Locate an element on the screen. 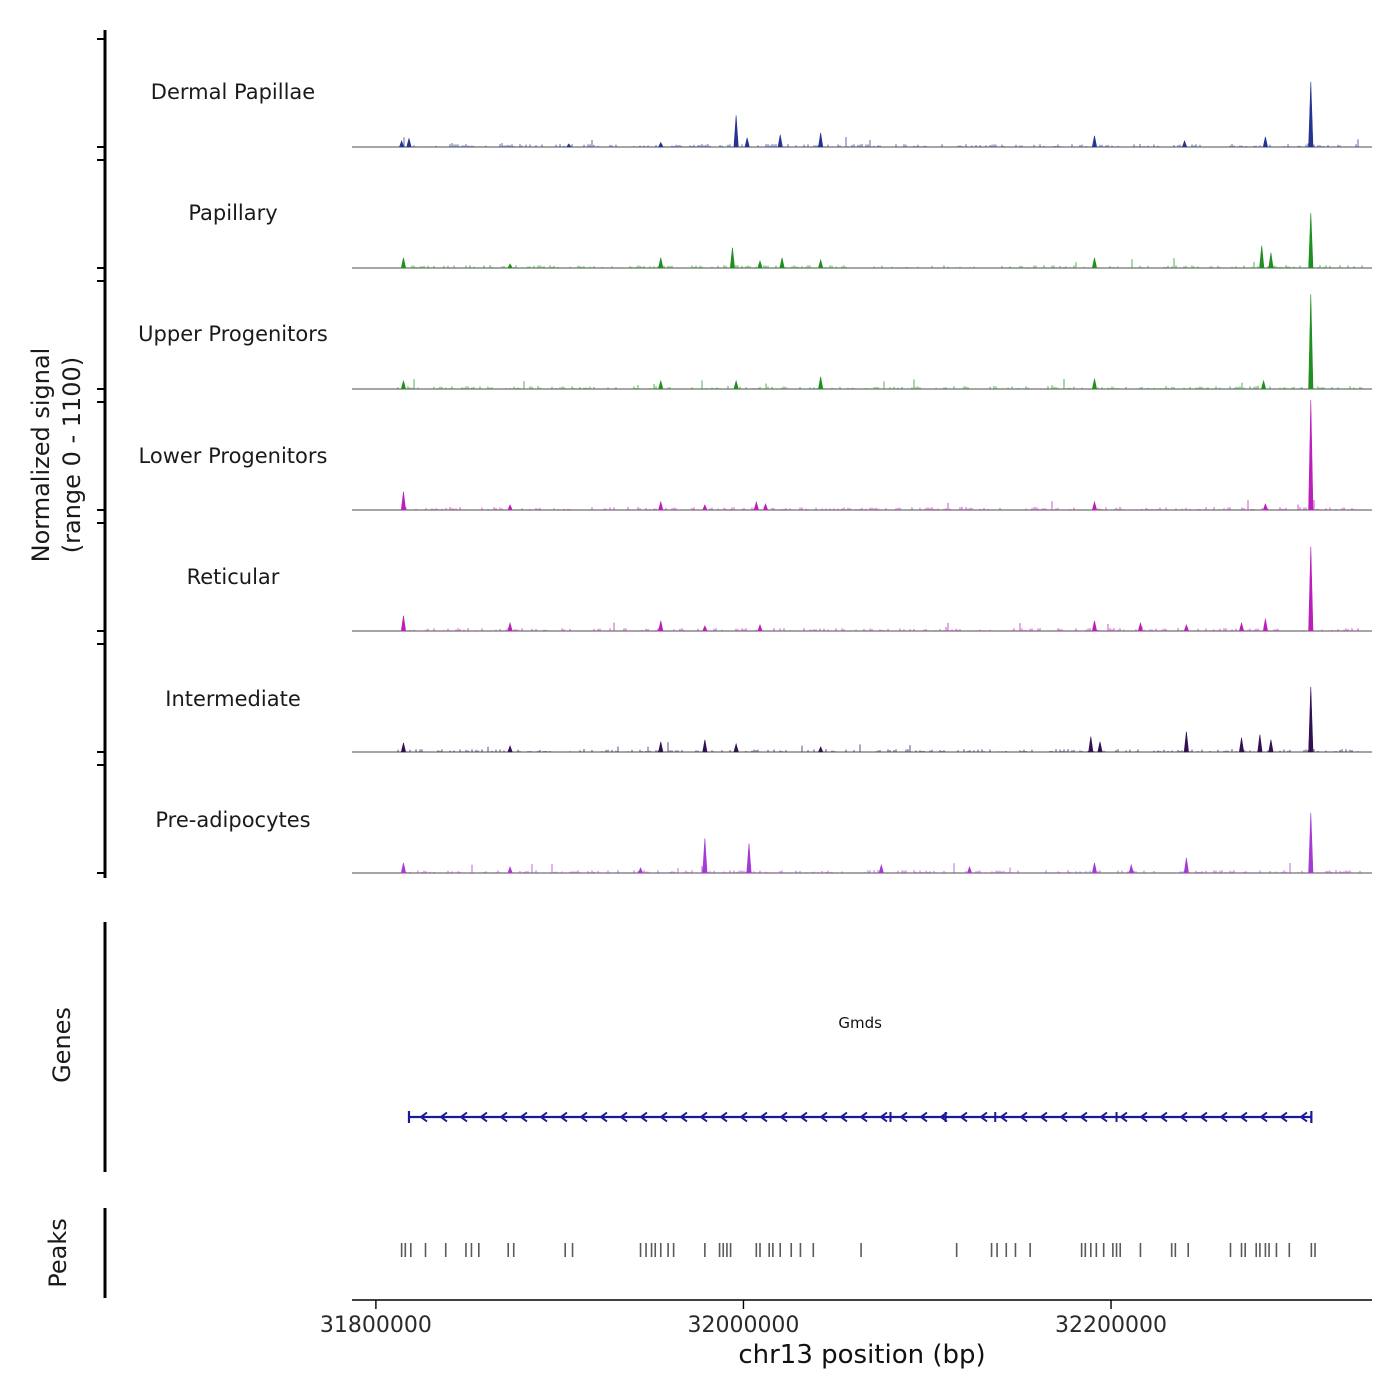  peak-calls-track is located at coordinates (858, 1250).